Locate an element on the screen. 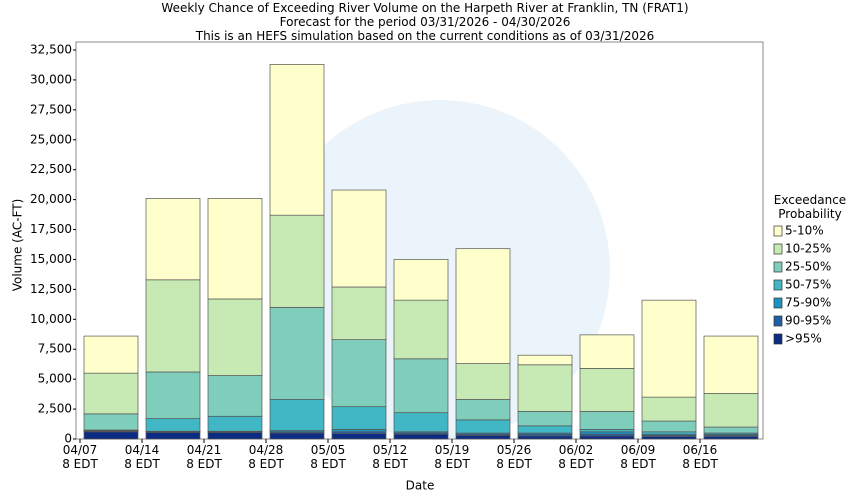 This screenshot has width=850, height=500. legend-title-line: Exceedance is located at coordinates (810, 200).